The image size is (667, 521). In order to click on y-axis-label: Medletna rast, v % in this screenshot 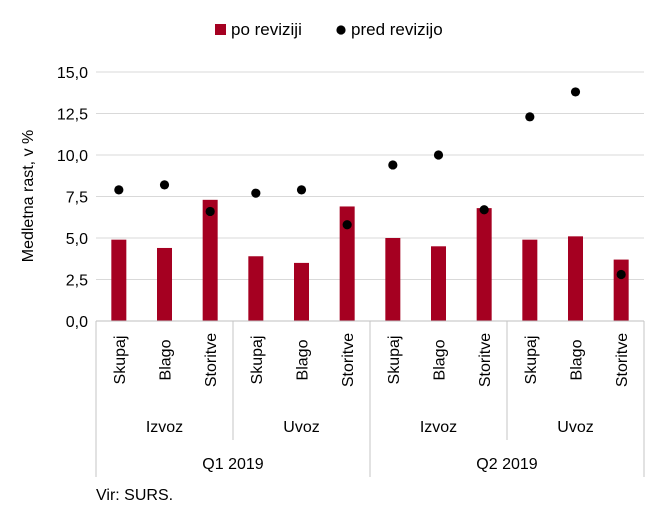, I will do `click(28, 196)`.